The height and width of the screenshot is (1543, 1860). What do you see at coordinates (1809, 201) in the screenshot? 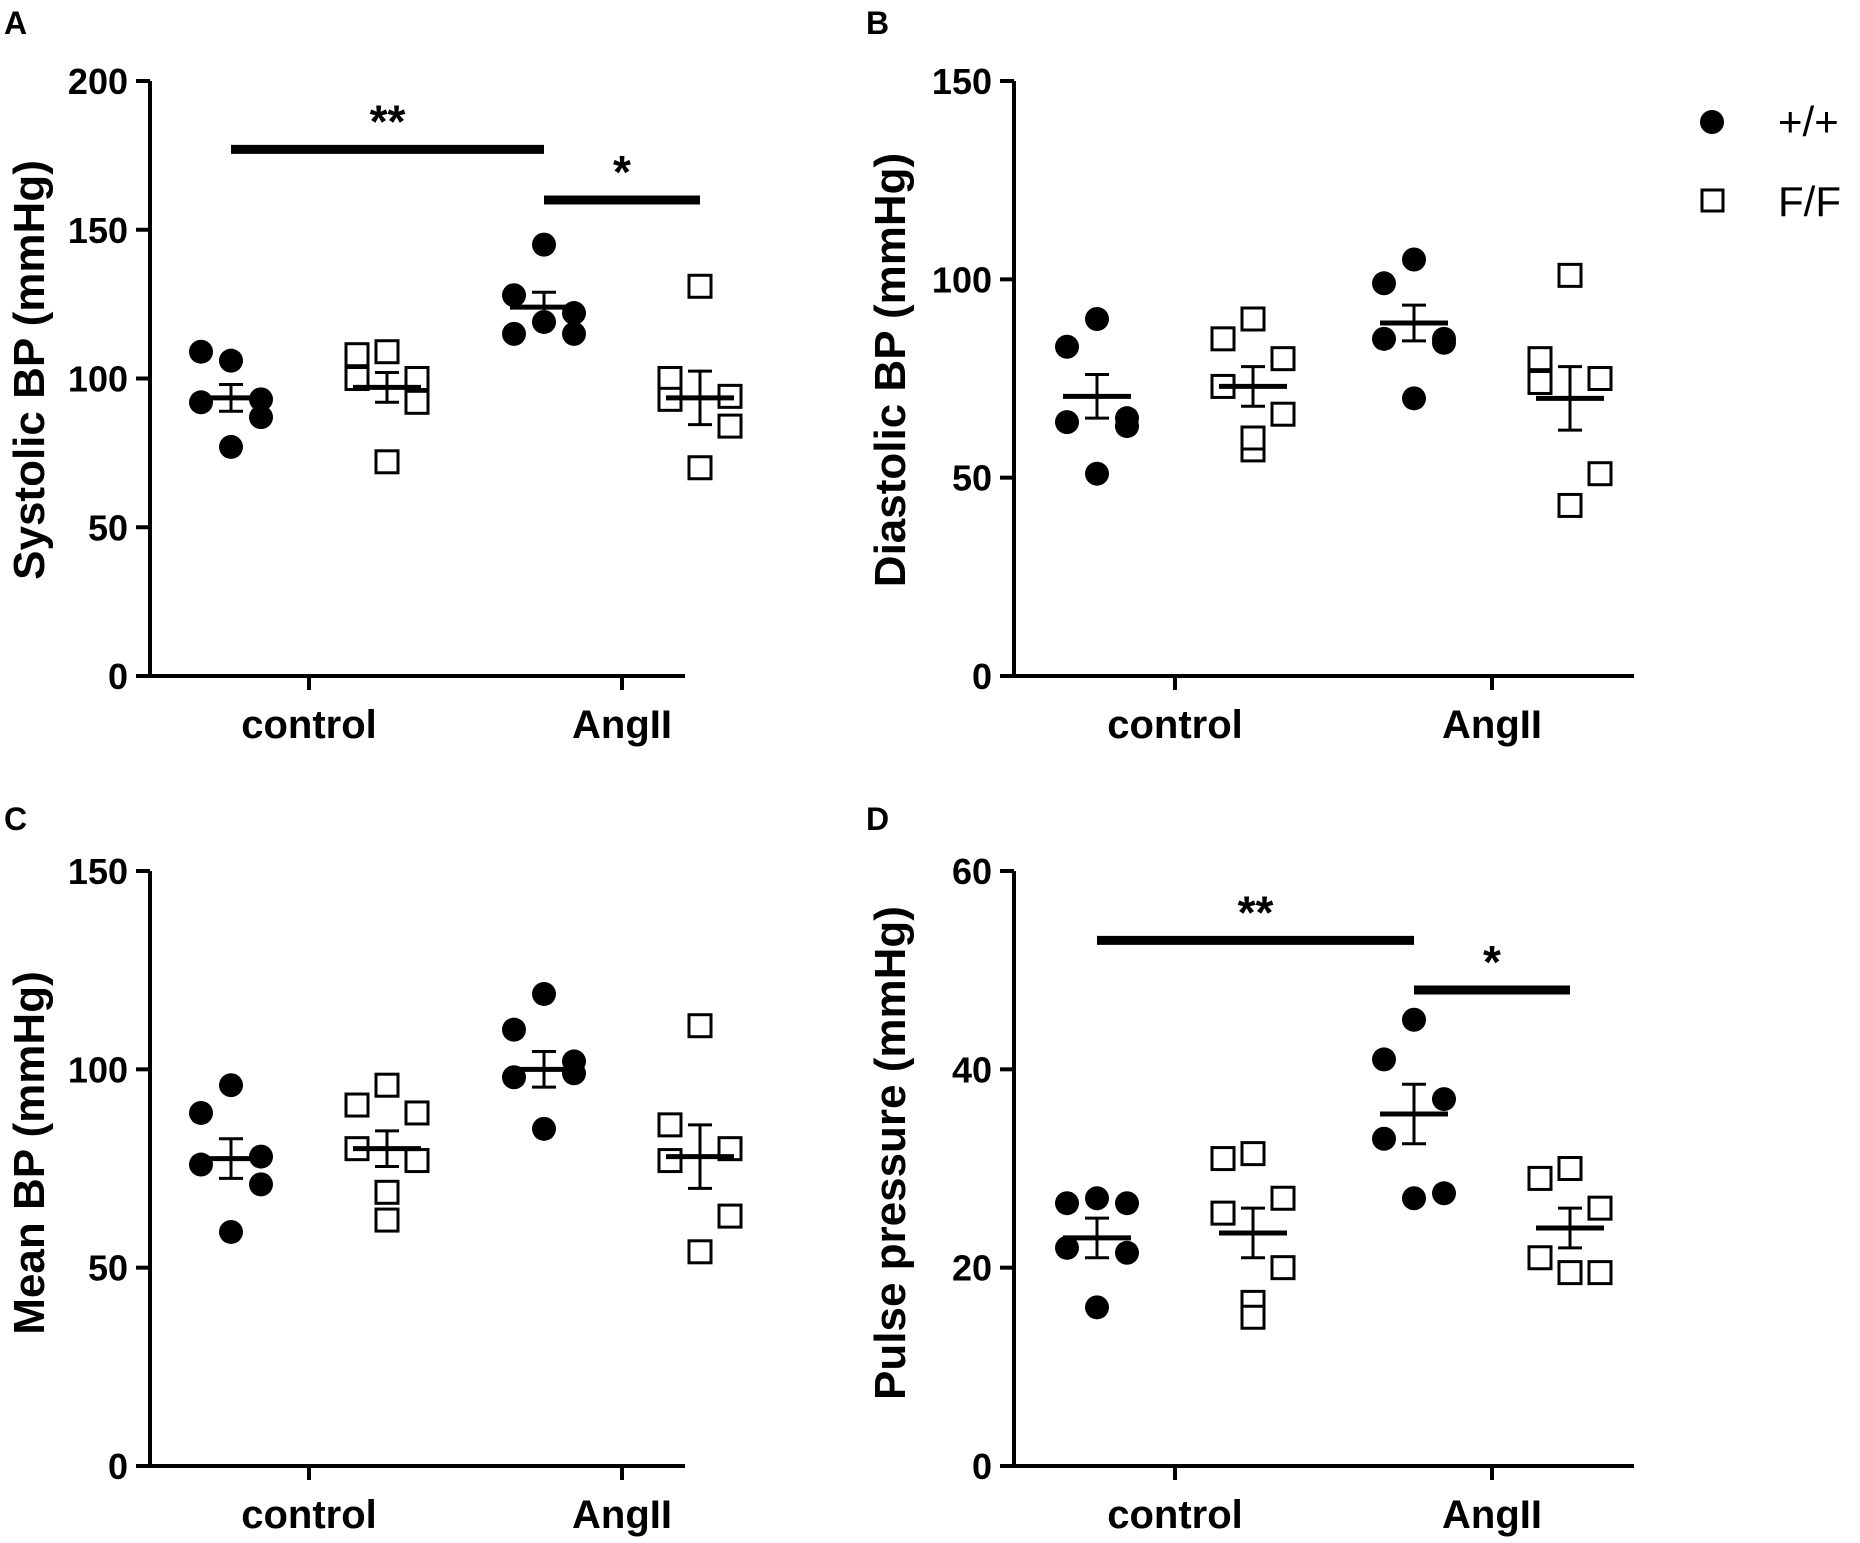
I see `legend-label-floxed: F/F` at bounding box center [1809, 201].